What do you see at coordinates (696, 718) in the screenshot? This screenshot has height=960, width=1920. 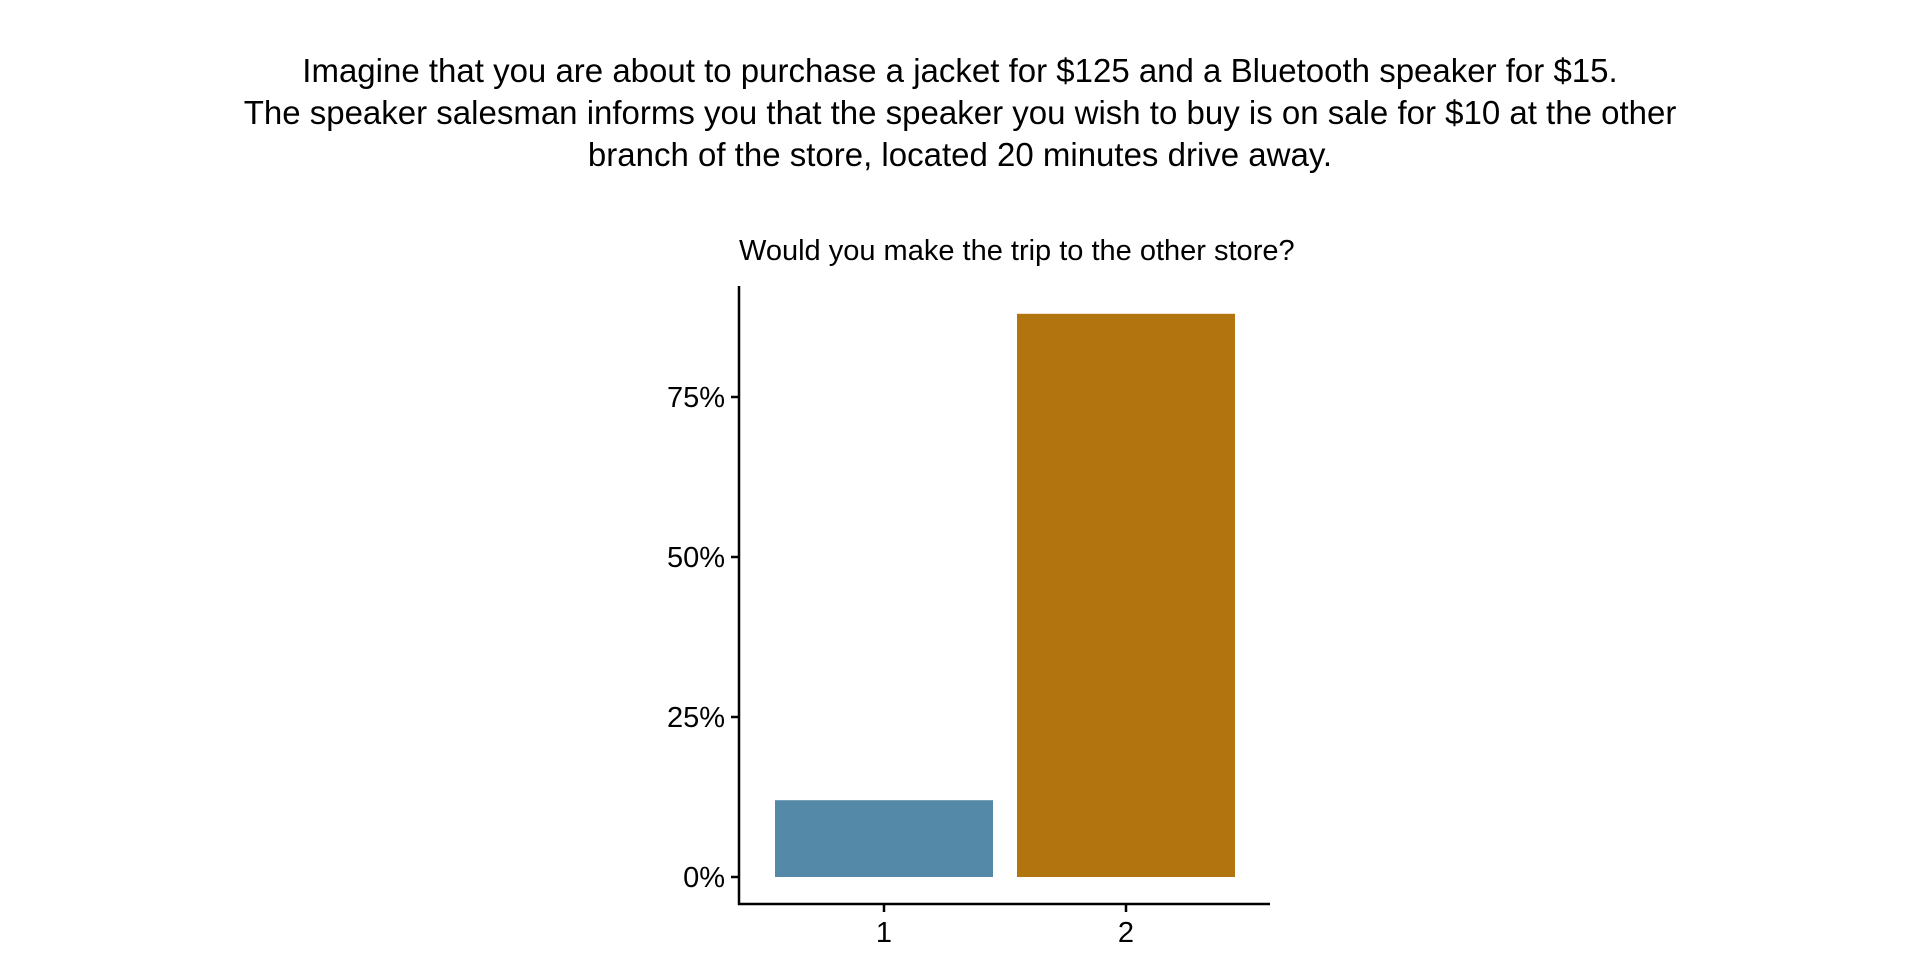 I see `y-tick-label-25: 25%` at bounding box center [696, 718].